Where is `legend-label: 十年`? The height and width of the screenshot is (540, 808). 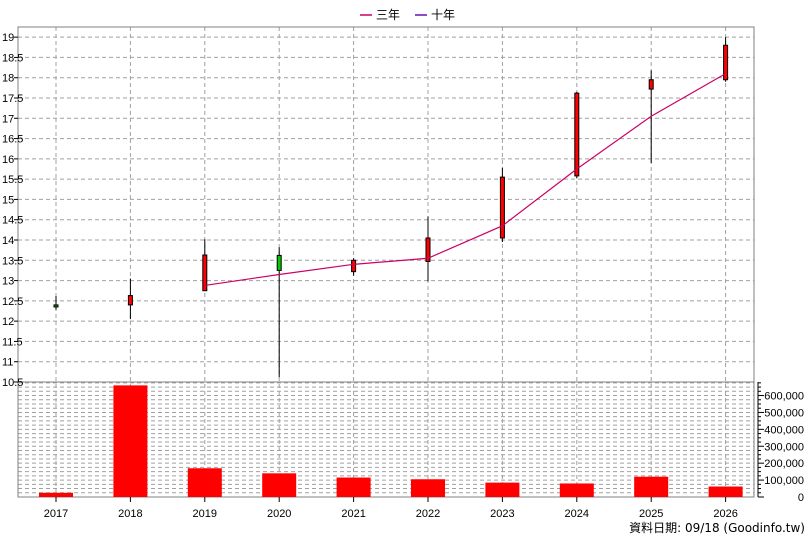
legend-label: 十年 is located at coordinates (443, 15).